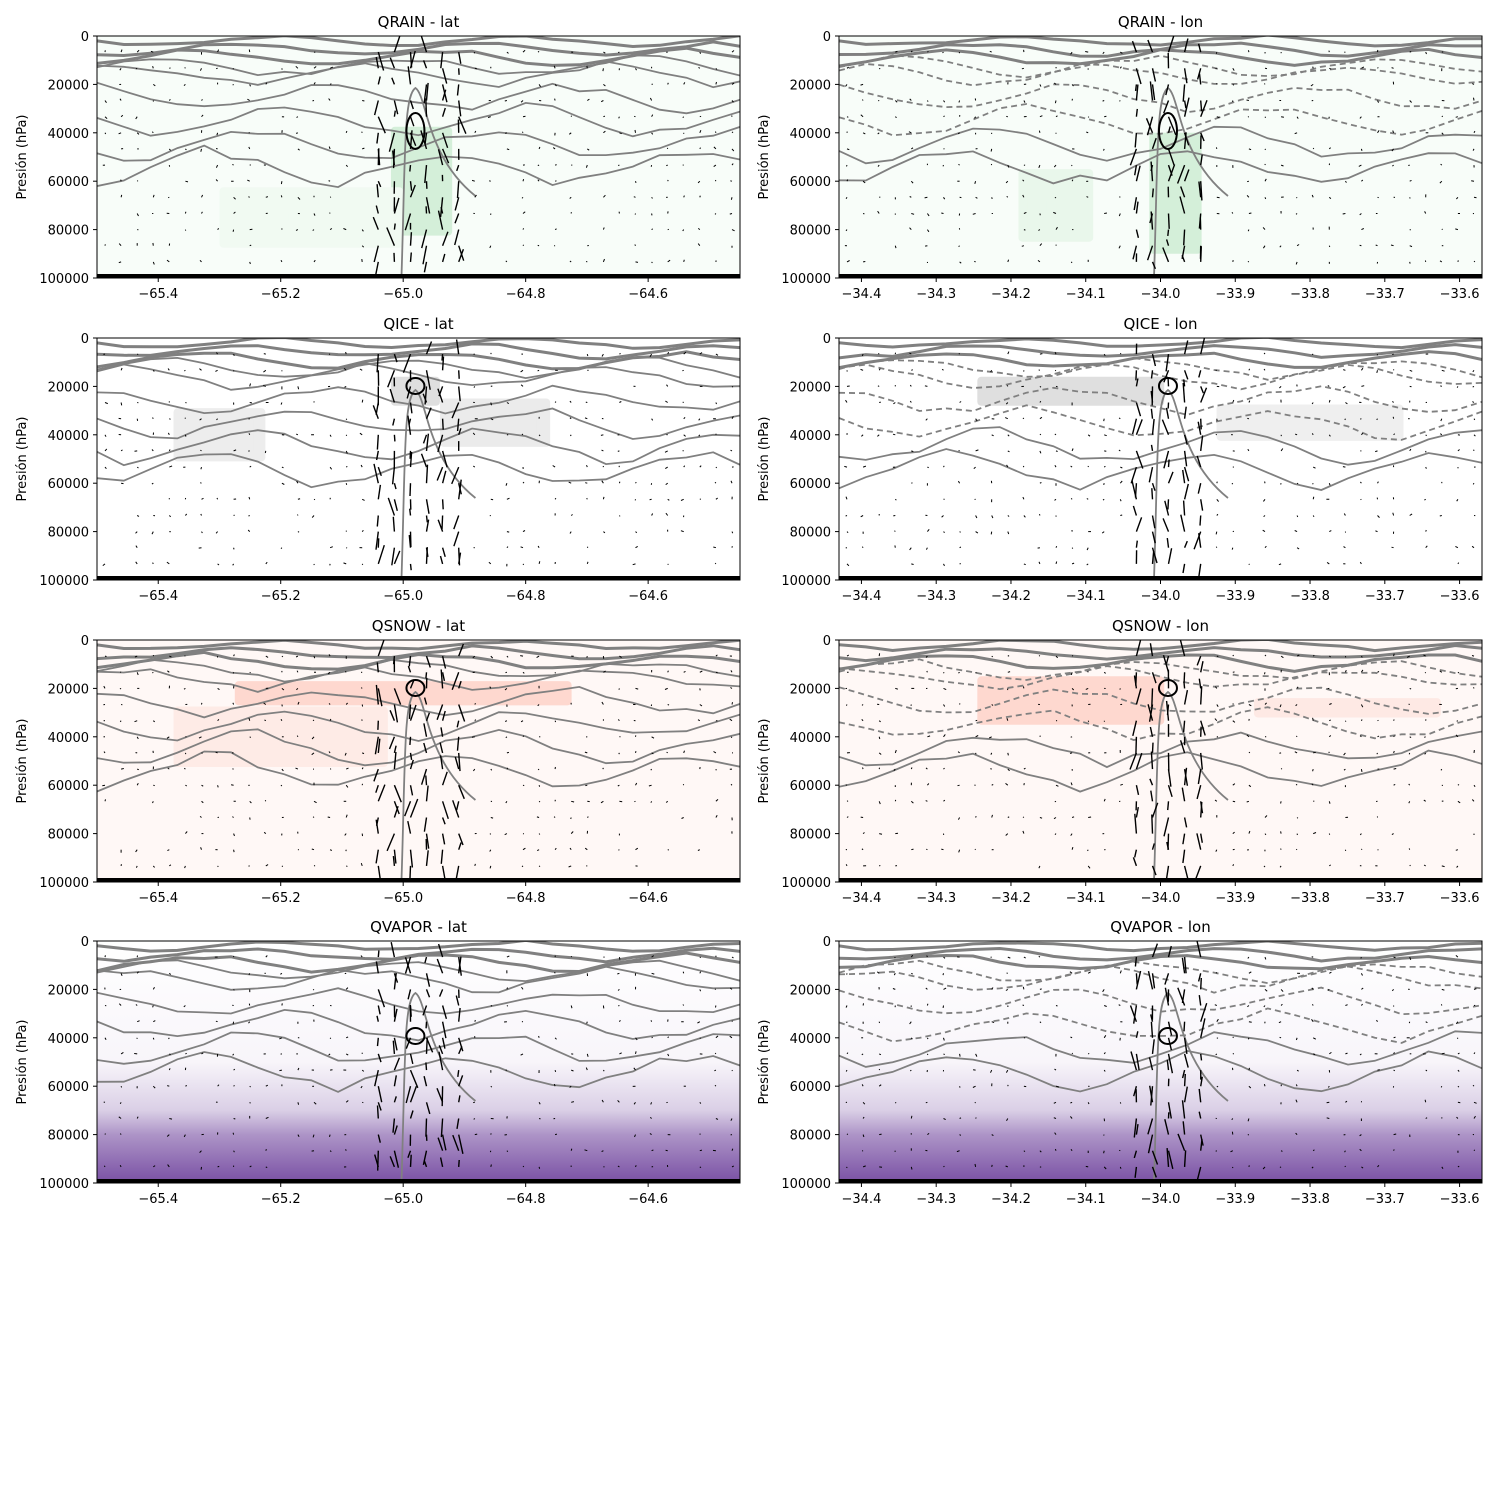  Describe the element at coordinates (806, 279) in the screenshot. I see `y-tick-label: 100000` at that location.